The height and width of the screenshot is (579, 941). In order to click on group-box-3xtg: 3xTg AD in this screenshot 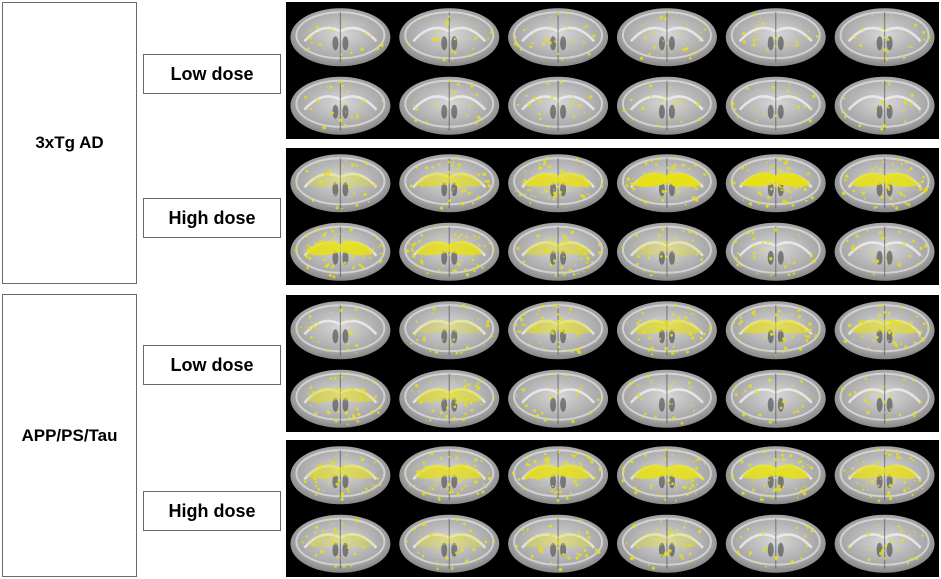, I will do `click(69, 143)`.